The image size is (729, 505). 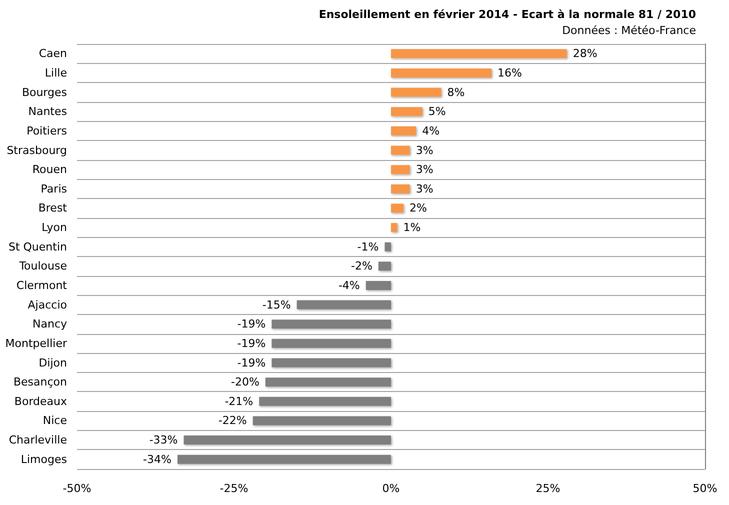 What do you see at coordinates (431, 131) in the screenshot?
I see `data-label: 4%` at bounding box center [431, 131].